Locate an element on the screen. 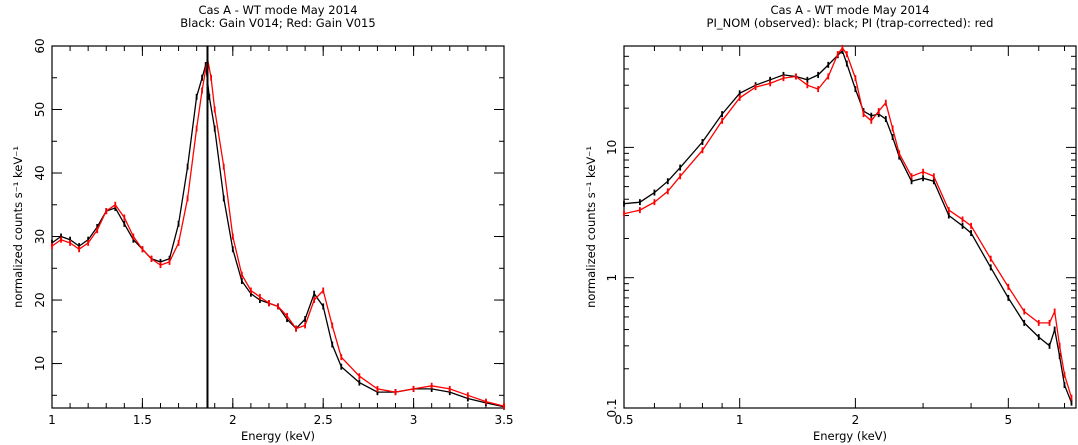 Image resolution: width=1078 pixels, height=445 pixels. x-tick-label: 5 is located at coordinates (1009, 420).